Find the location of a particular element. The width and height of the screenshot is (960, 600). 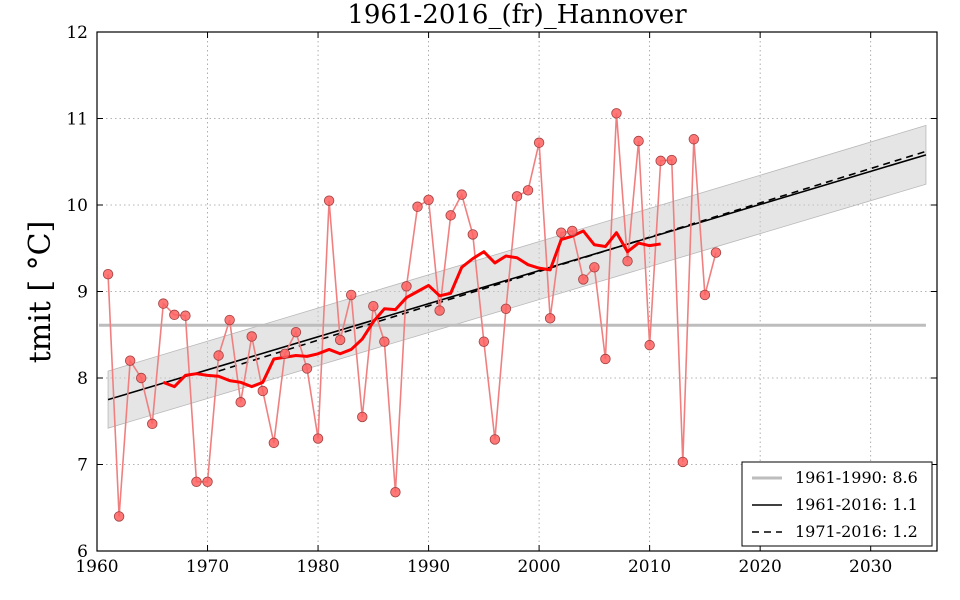

x-tick-label: 1960 is located at coordinates (96, 567).